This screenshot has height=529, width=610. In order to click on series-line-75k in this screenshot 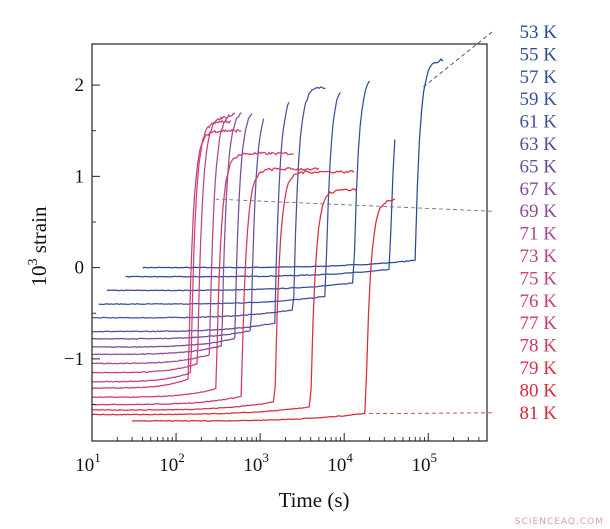, I will do `click(161, 251)`.